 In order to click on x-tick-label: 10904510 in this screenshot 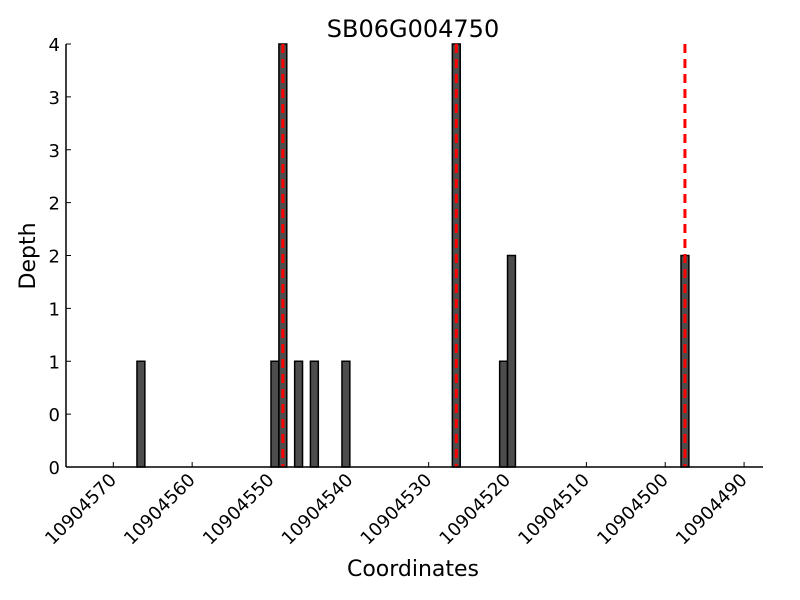, I will do `click(554, 510)`.